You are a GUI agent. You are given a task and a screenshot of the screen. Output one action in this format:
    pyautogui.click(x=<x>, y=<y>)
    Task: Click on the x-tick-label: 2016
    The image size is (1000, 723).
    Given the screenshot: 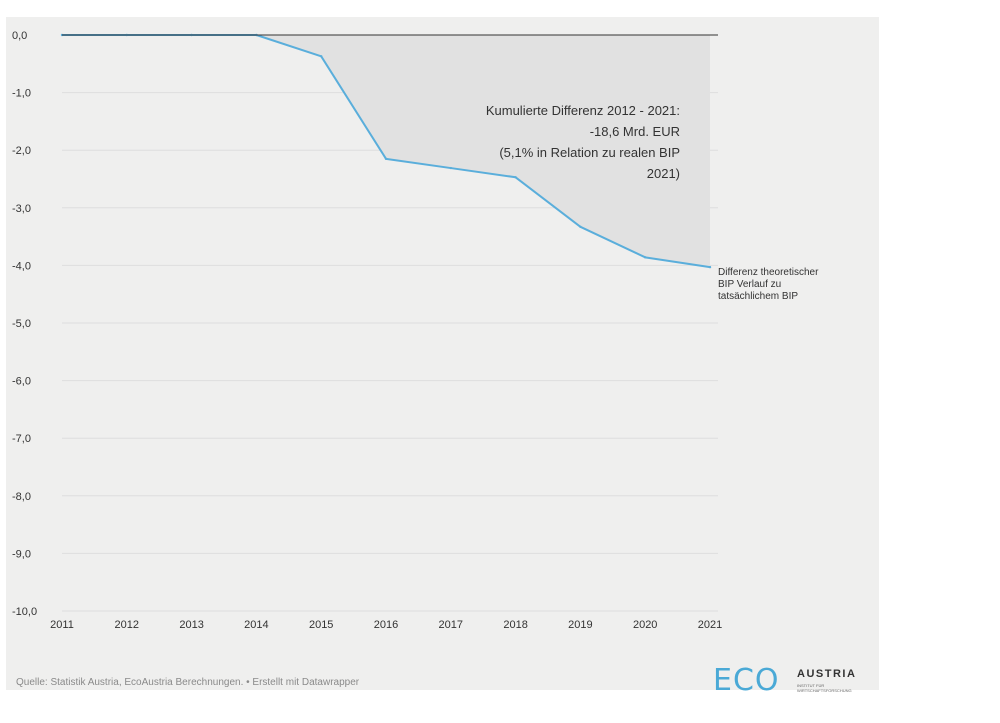 What is the action you would take?
    pyautogui.click(x=386, y=625)
    